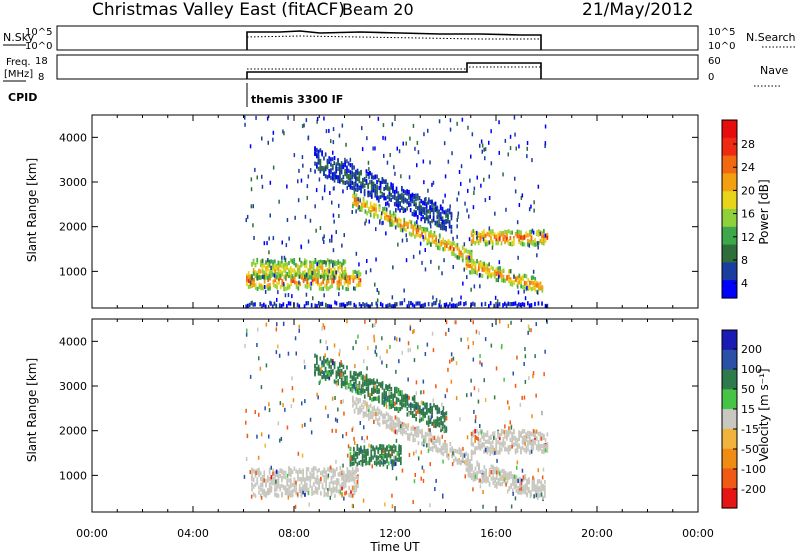 This screenshot has height=554, width=800. I want to click on y-tick-label: 3000, so click(73, 182).